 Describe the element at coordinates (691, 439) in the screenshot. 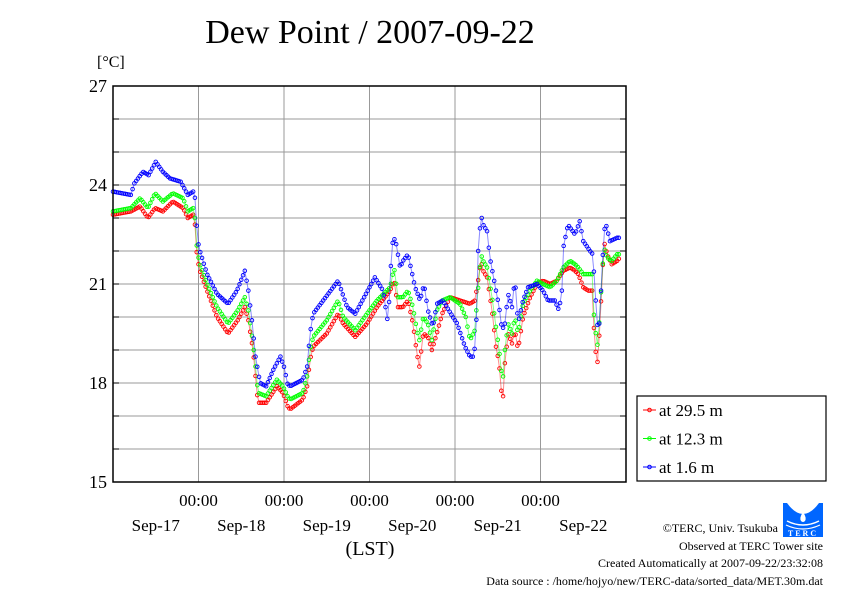

I see `legend-label: at 12.3 m` at that location.